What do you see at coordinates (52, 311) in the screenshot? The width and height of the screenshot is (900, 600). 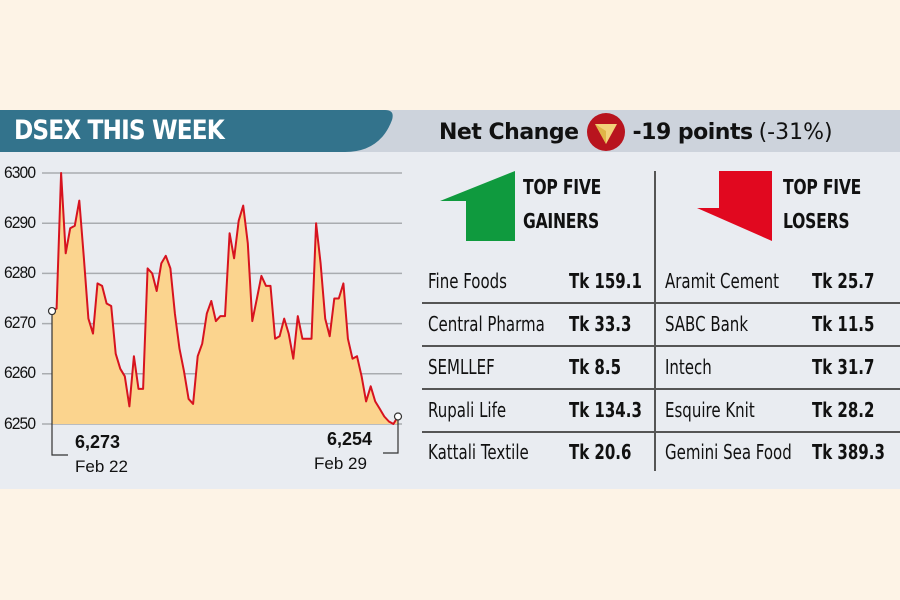 I see `start-marker` at bounding box center [52, 311].